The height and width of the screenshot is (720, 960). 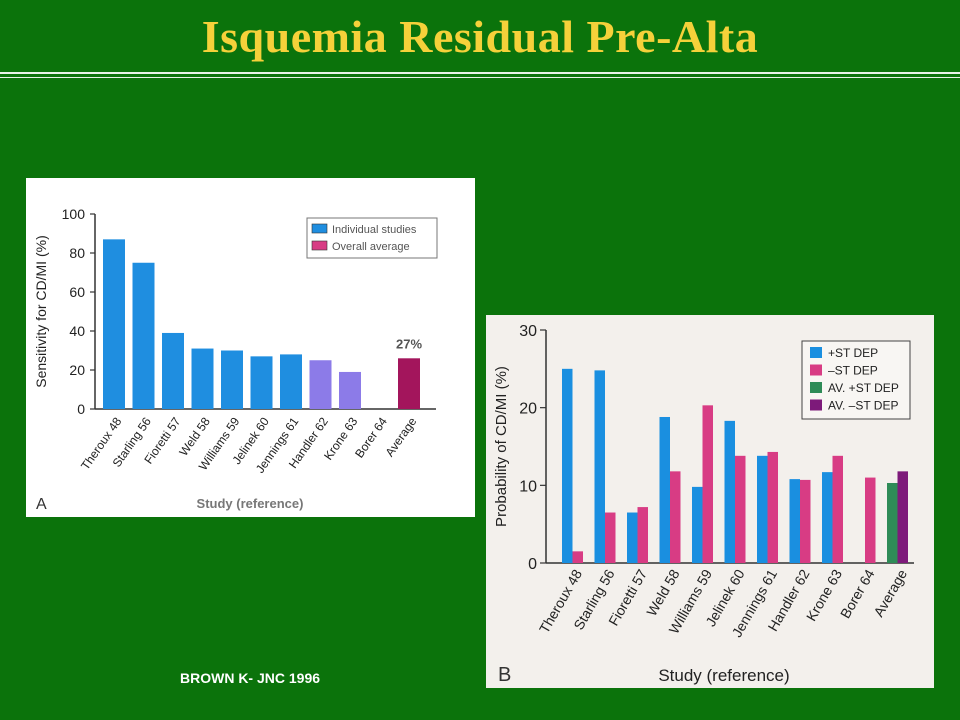 I want to click on legend-box, so click(x=372, y=238).